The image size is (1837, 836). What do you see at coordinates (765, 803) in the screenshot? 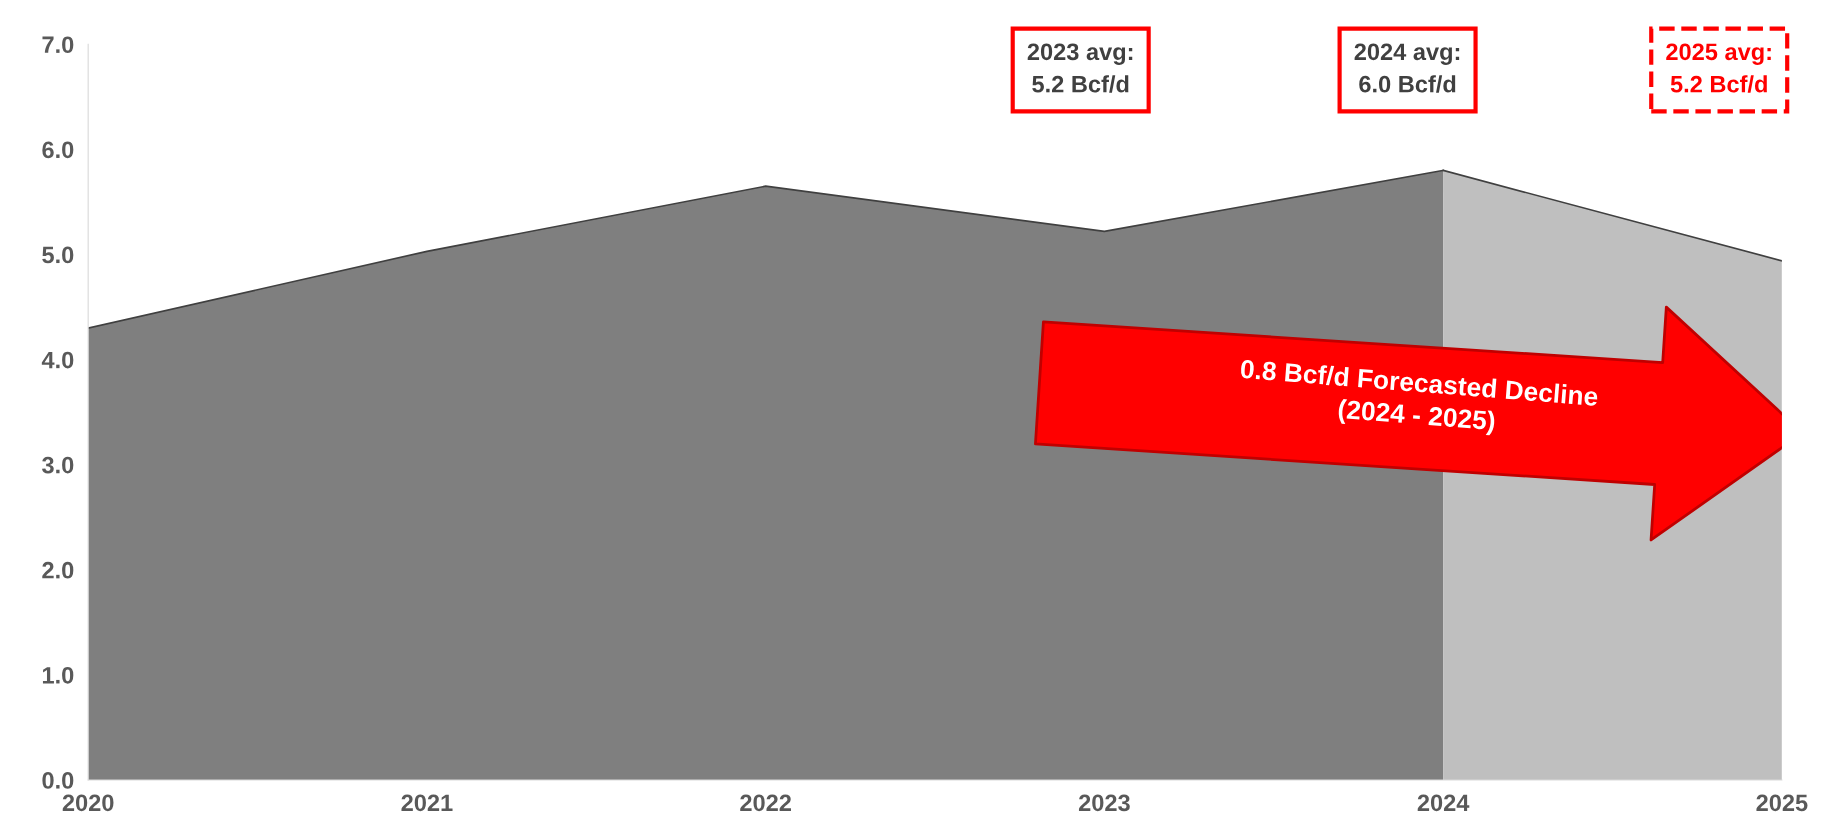
I see `x-tick-label: 2022` at bounding box center [765, 803].